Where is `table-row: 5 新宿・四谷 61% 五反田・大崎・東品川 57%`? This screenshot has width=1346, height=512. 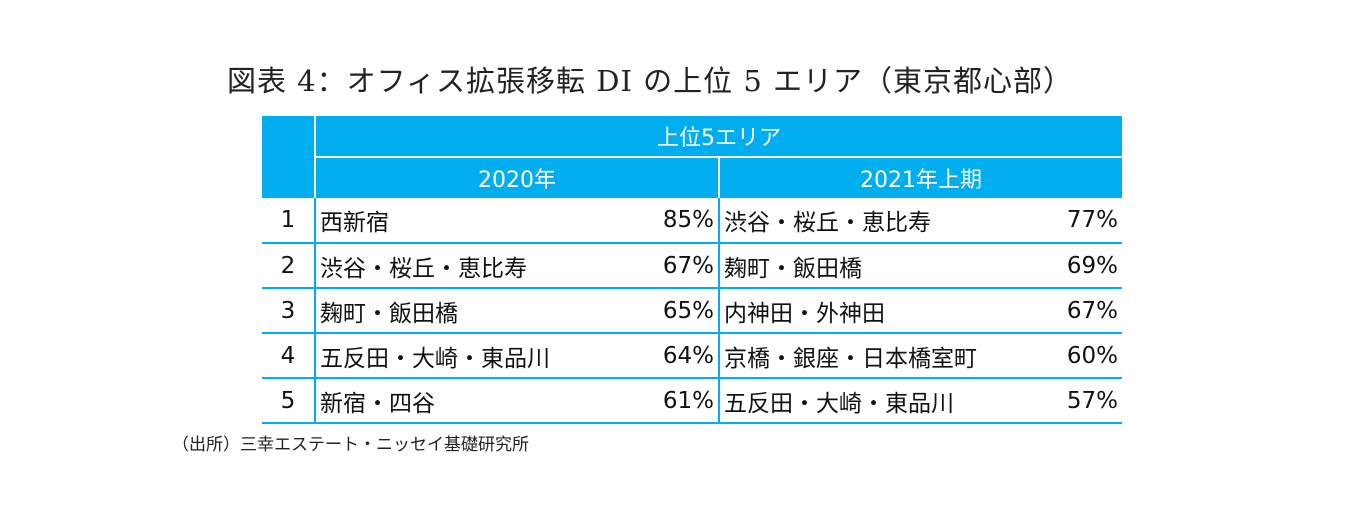
table-row: 5 新宿・四谷 61% 五反田・大崎・東品川 57% is located at coordinates (692, 401).